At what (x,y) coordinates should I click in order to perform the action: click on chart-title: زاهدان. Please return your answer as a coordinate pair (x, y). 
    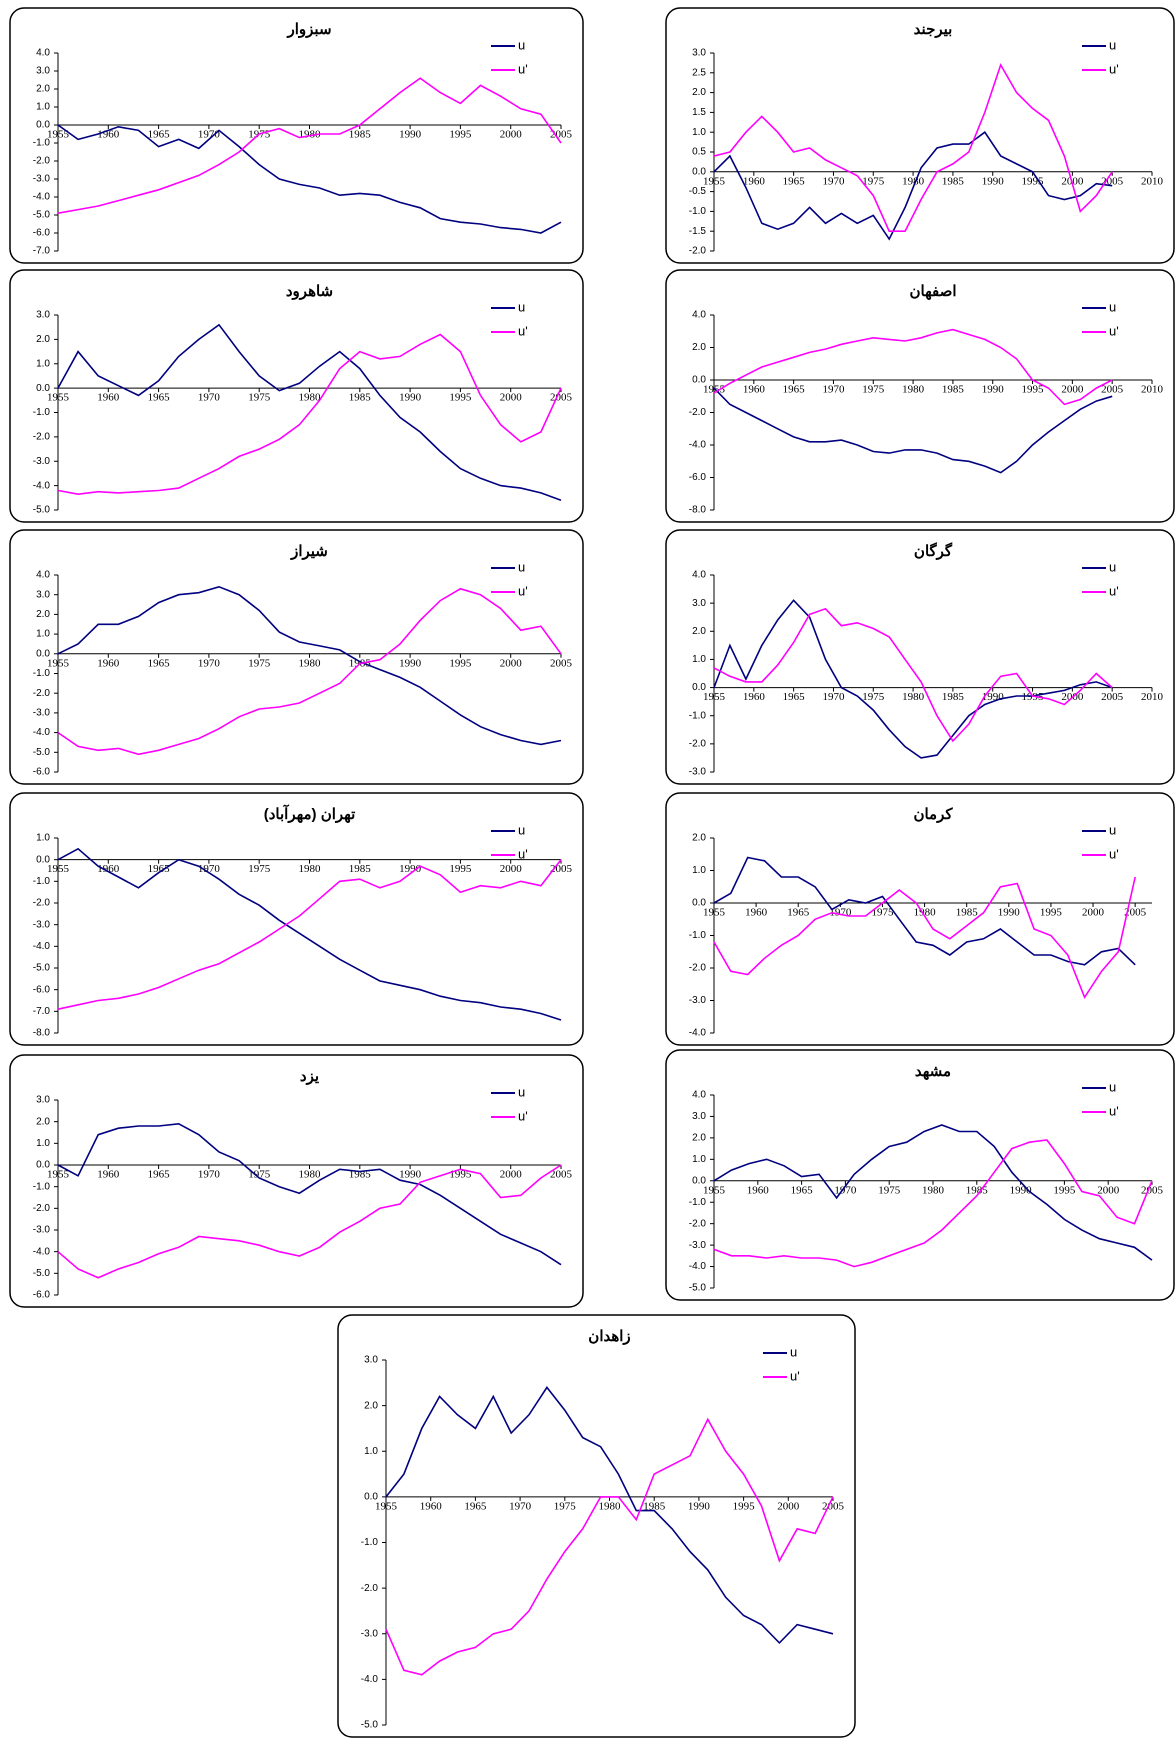
    Looking at the image, I should click on (609, 1336).